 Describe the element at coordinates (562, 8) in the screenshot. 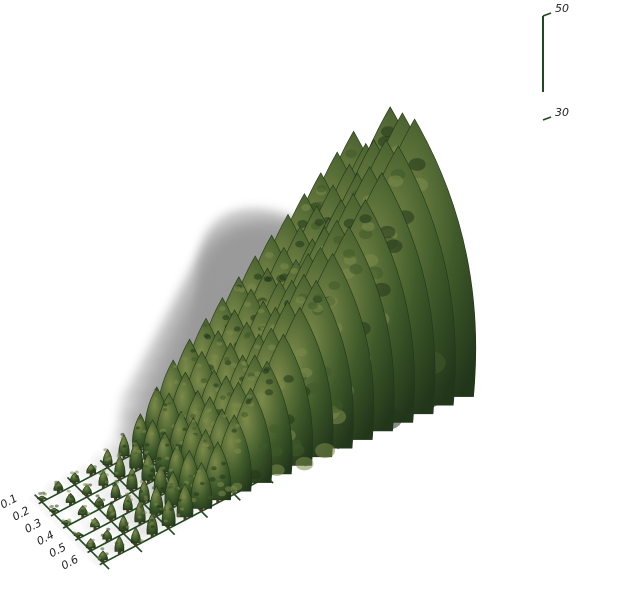

I see `height-axis-tick-label: 50` at that location.